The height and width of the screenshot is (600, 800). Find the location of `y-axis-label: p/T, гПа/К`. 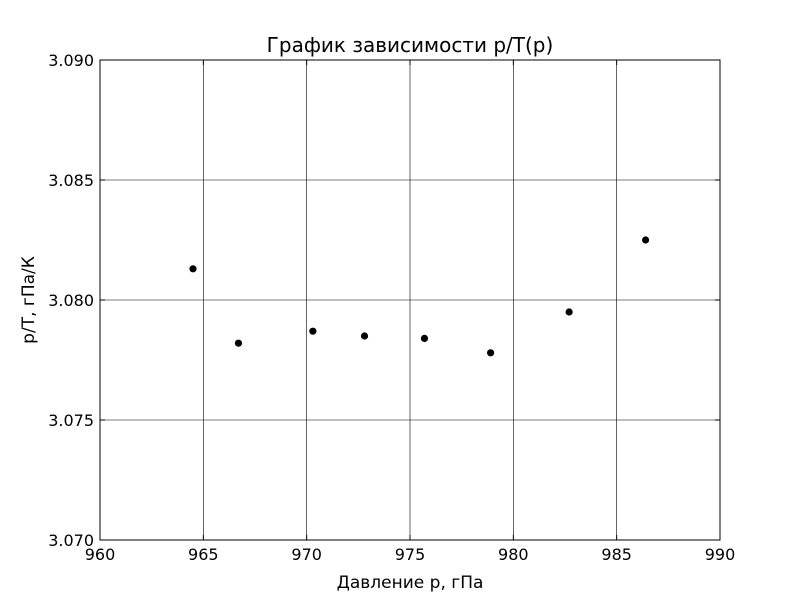

y-axis-label: p/T, гПа/К is located at coordinates (29, 300).